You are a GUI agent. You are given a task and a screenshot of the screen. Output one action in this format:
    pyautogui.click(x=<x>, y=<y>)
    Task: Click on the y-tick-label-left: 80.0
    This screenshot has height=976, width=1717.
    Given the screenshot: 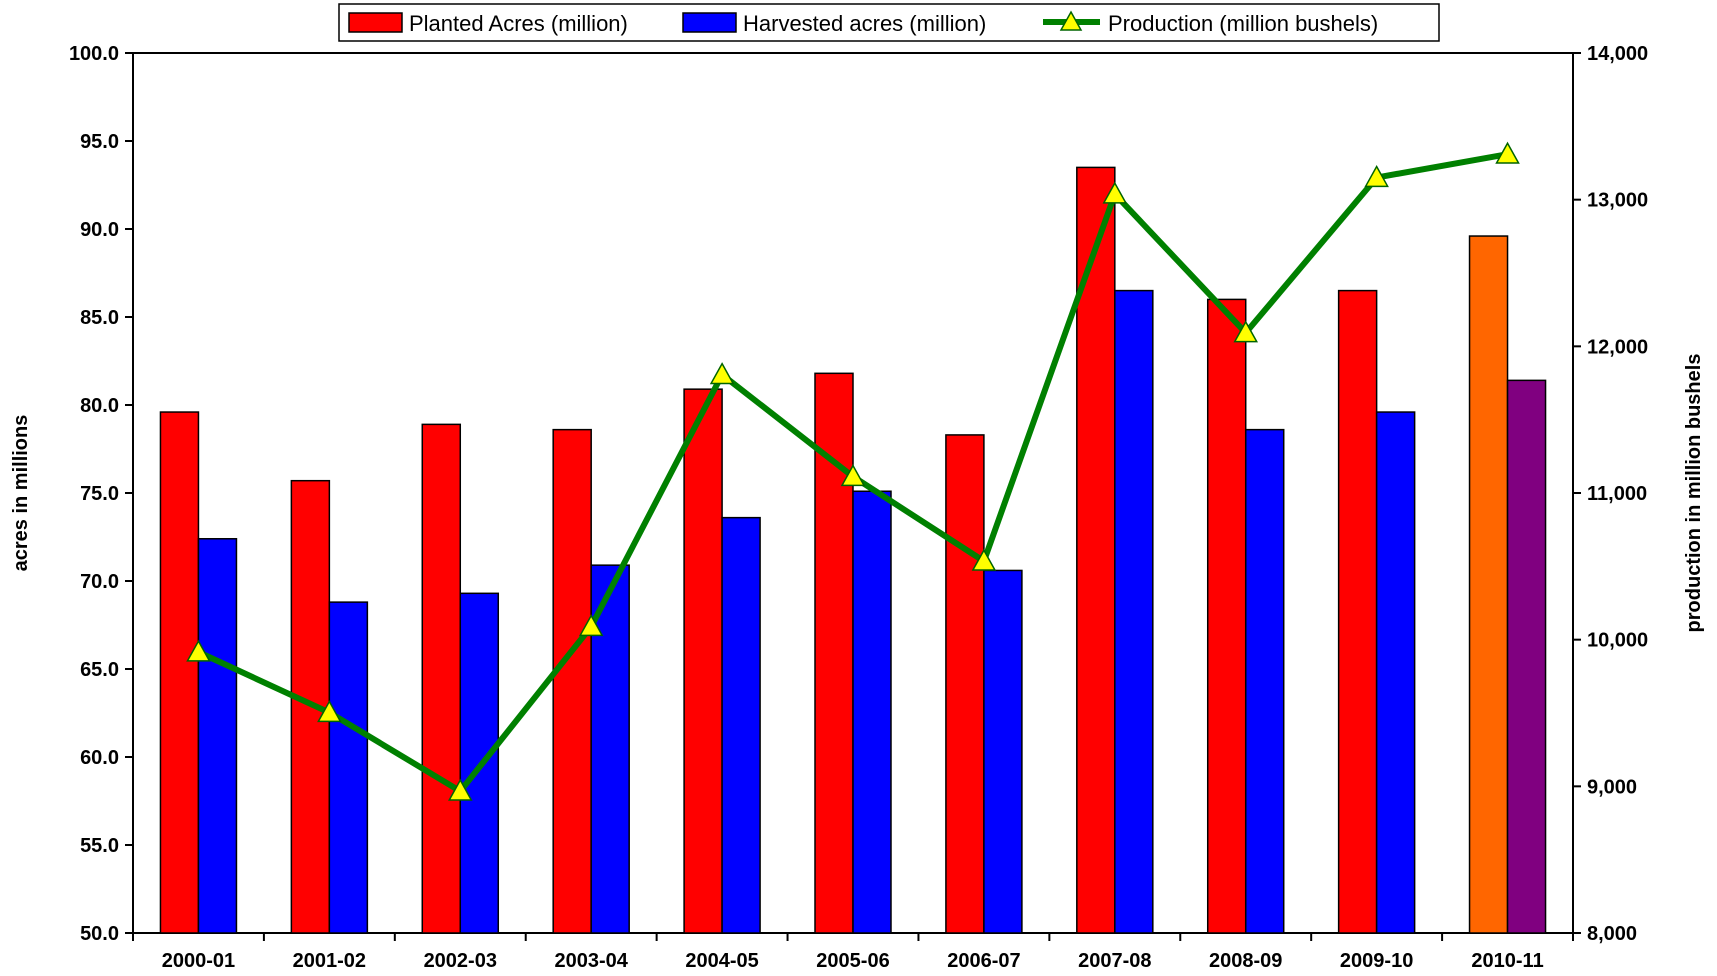 What is the action you would take?
    pyautogui.click(x=99, y=406)
    